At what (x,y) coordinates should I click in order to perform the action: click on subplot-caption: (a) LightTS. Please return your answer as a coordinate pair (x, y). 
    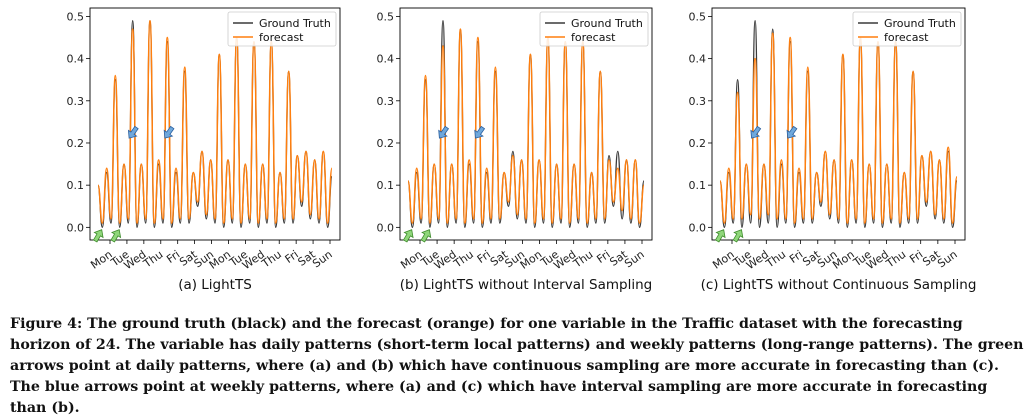
    Looking at the image, I should click on (215, 285).